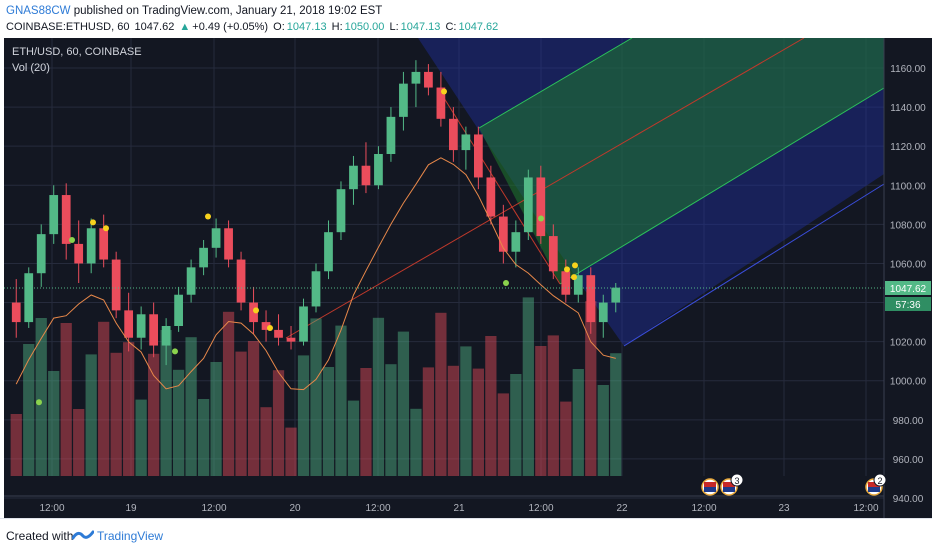 The width and height of the screenshot is (932, 550). Describe the element at coordinates (230, 27) in the screenshot. I see `change-value: +0.49 (+0.05%)` at that location.